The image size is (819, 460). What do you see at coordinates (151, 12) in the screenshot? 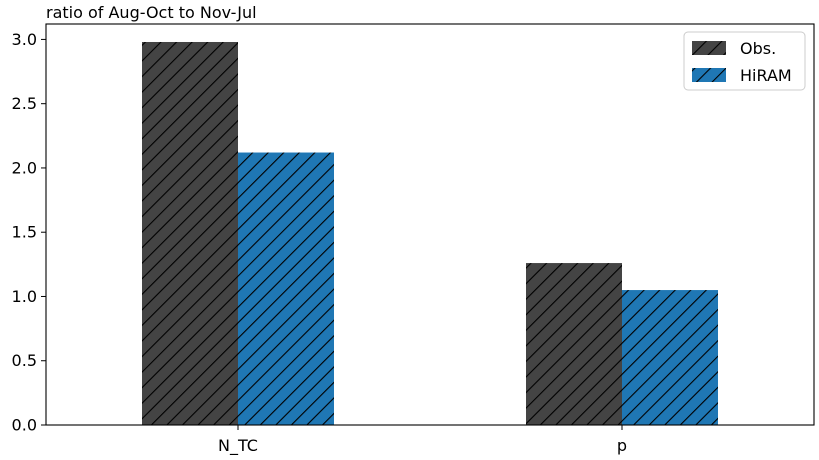
I see `chart-title: ratio of Aug-Oct to Nov-Jul` at bounding box center [151, 12].